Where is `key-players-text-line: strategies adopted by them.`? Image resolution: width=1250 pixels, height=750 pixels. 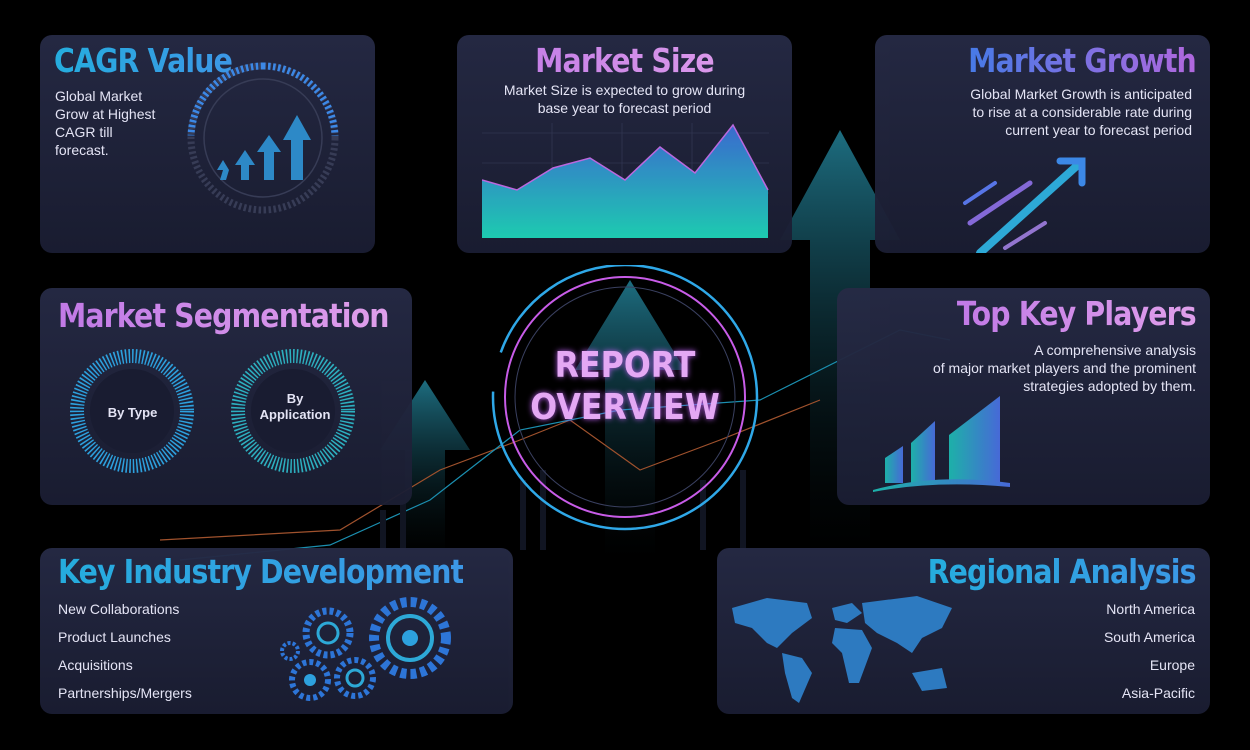
key-players-text-line: strategies adopted by them. is located at coordinates (1109, 386).